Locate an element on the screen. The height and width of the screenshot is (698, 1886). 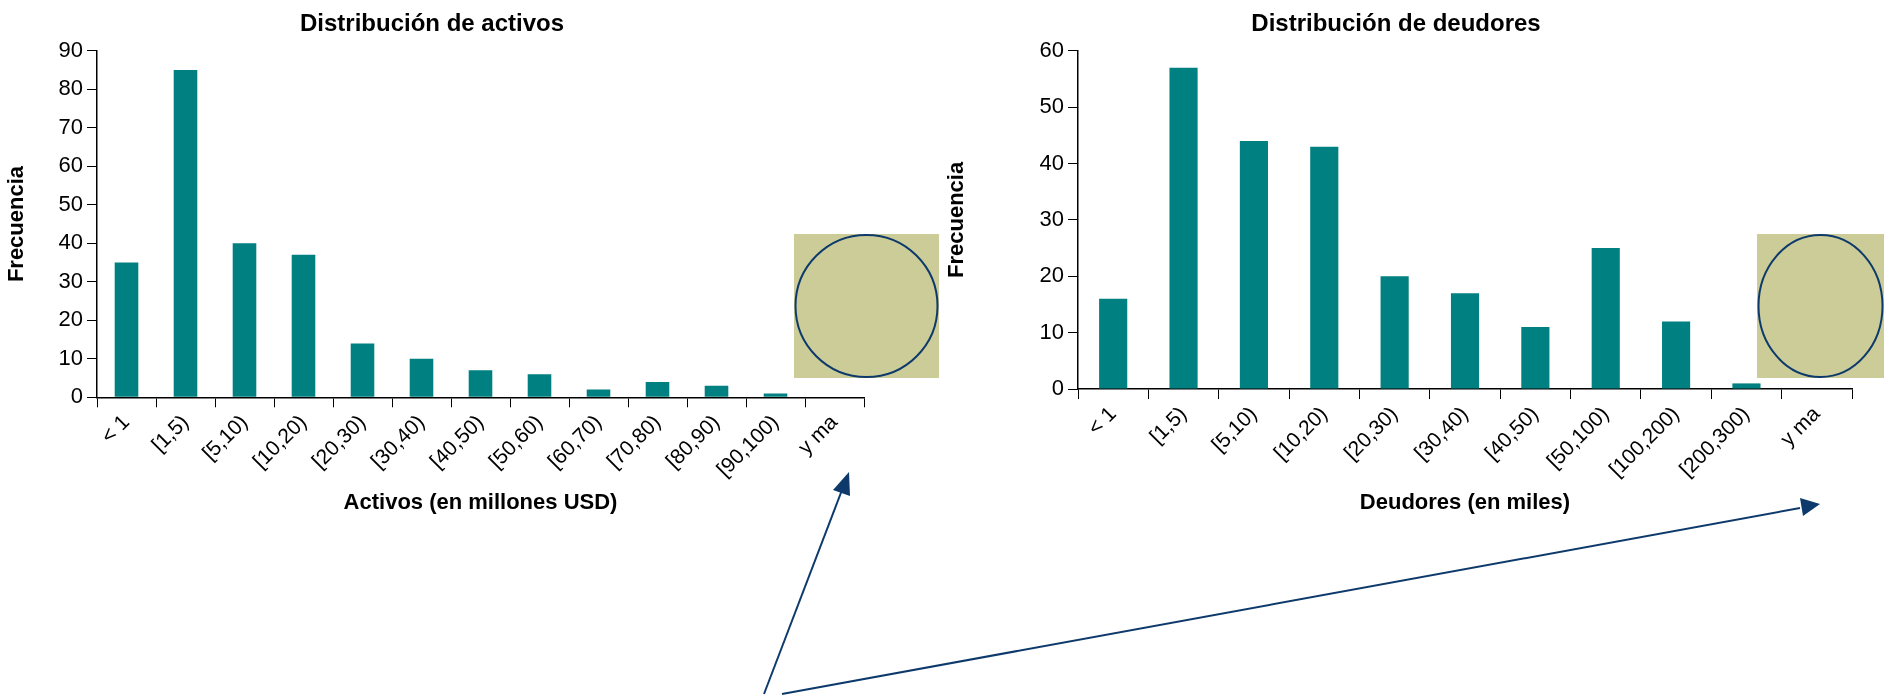
x-axis-title: Deudores (en miles) is located at coordinates (1465, 501).